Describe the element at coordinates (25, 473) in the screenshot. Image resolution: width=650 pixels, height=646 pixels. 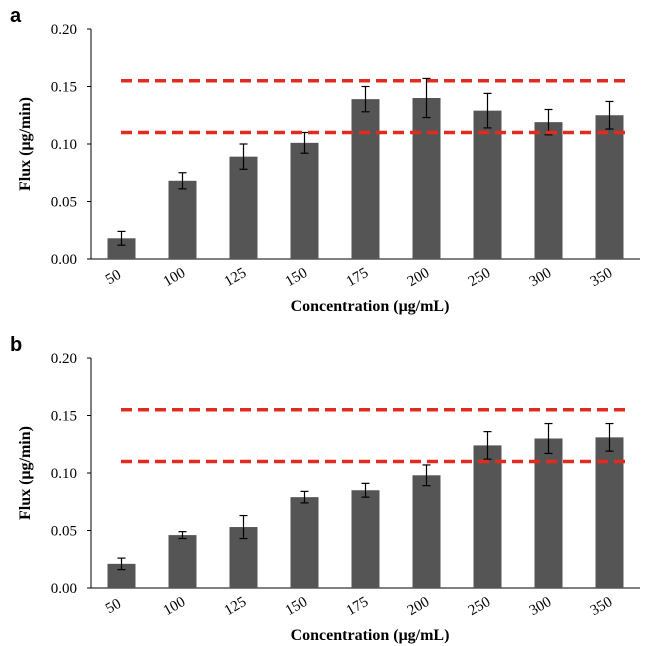
I see `y-axis-title-b: Flux (μg/min)` at that location.